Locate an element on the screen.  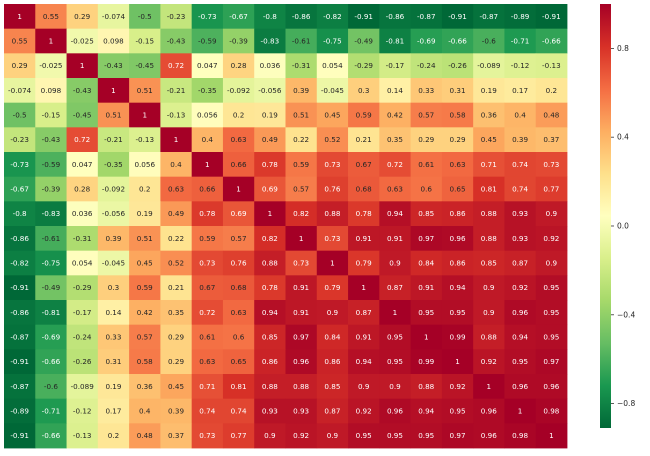
heatmap-cell-label: 0.036 is located at coordinates (82, 213).